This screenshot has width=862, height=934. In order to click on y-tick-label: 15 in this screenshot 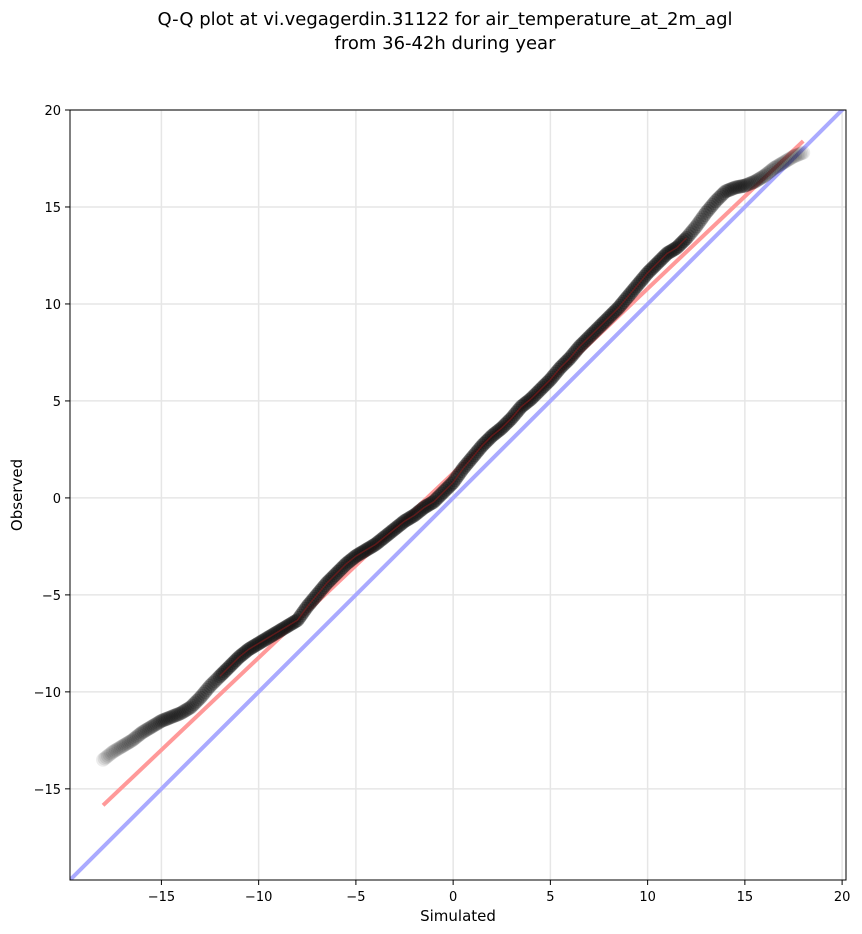, I will do `click(52, 208)`.